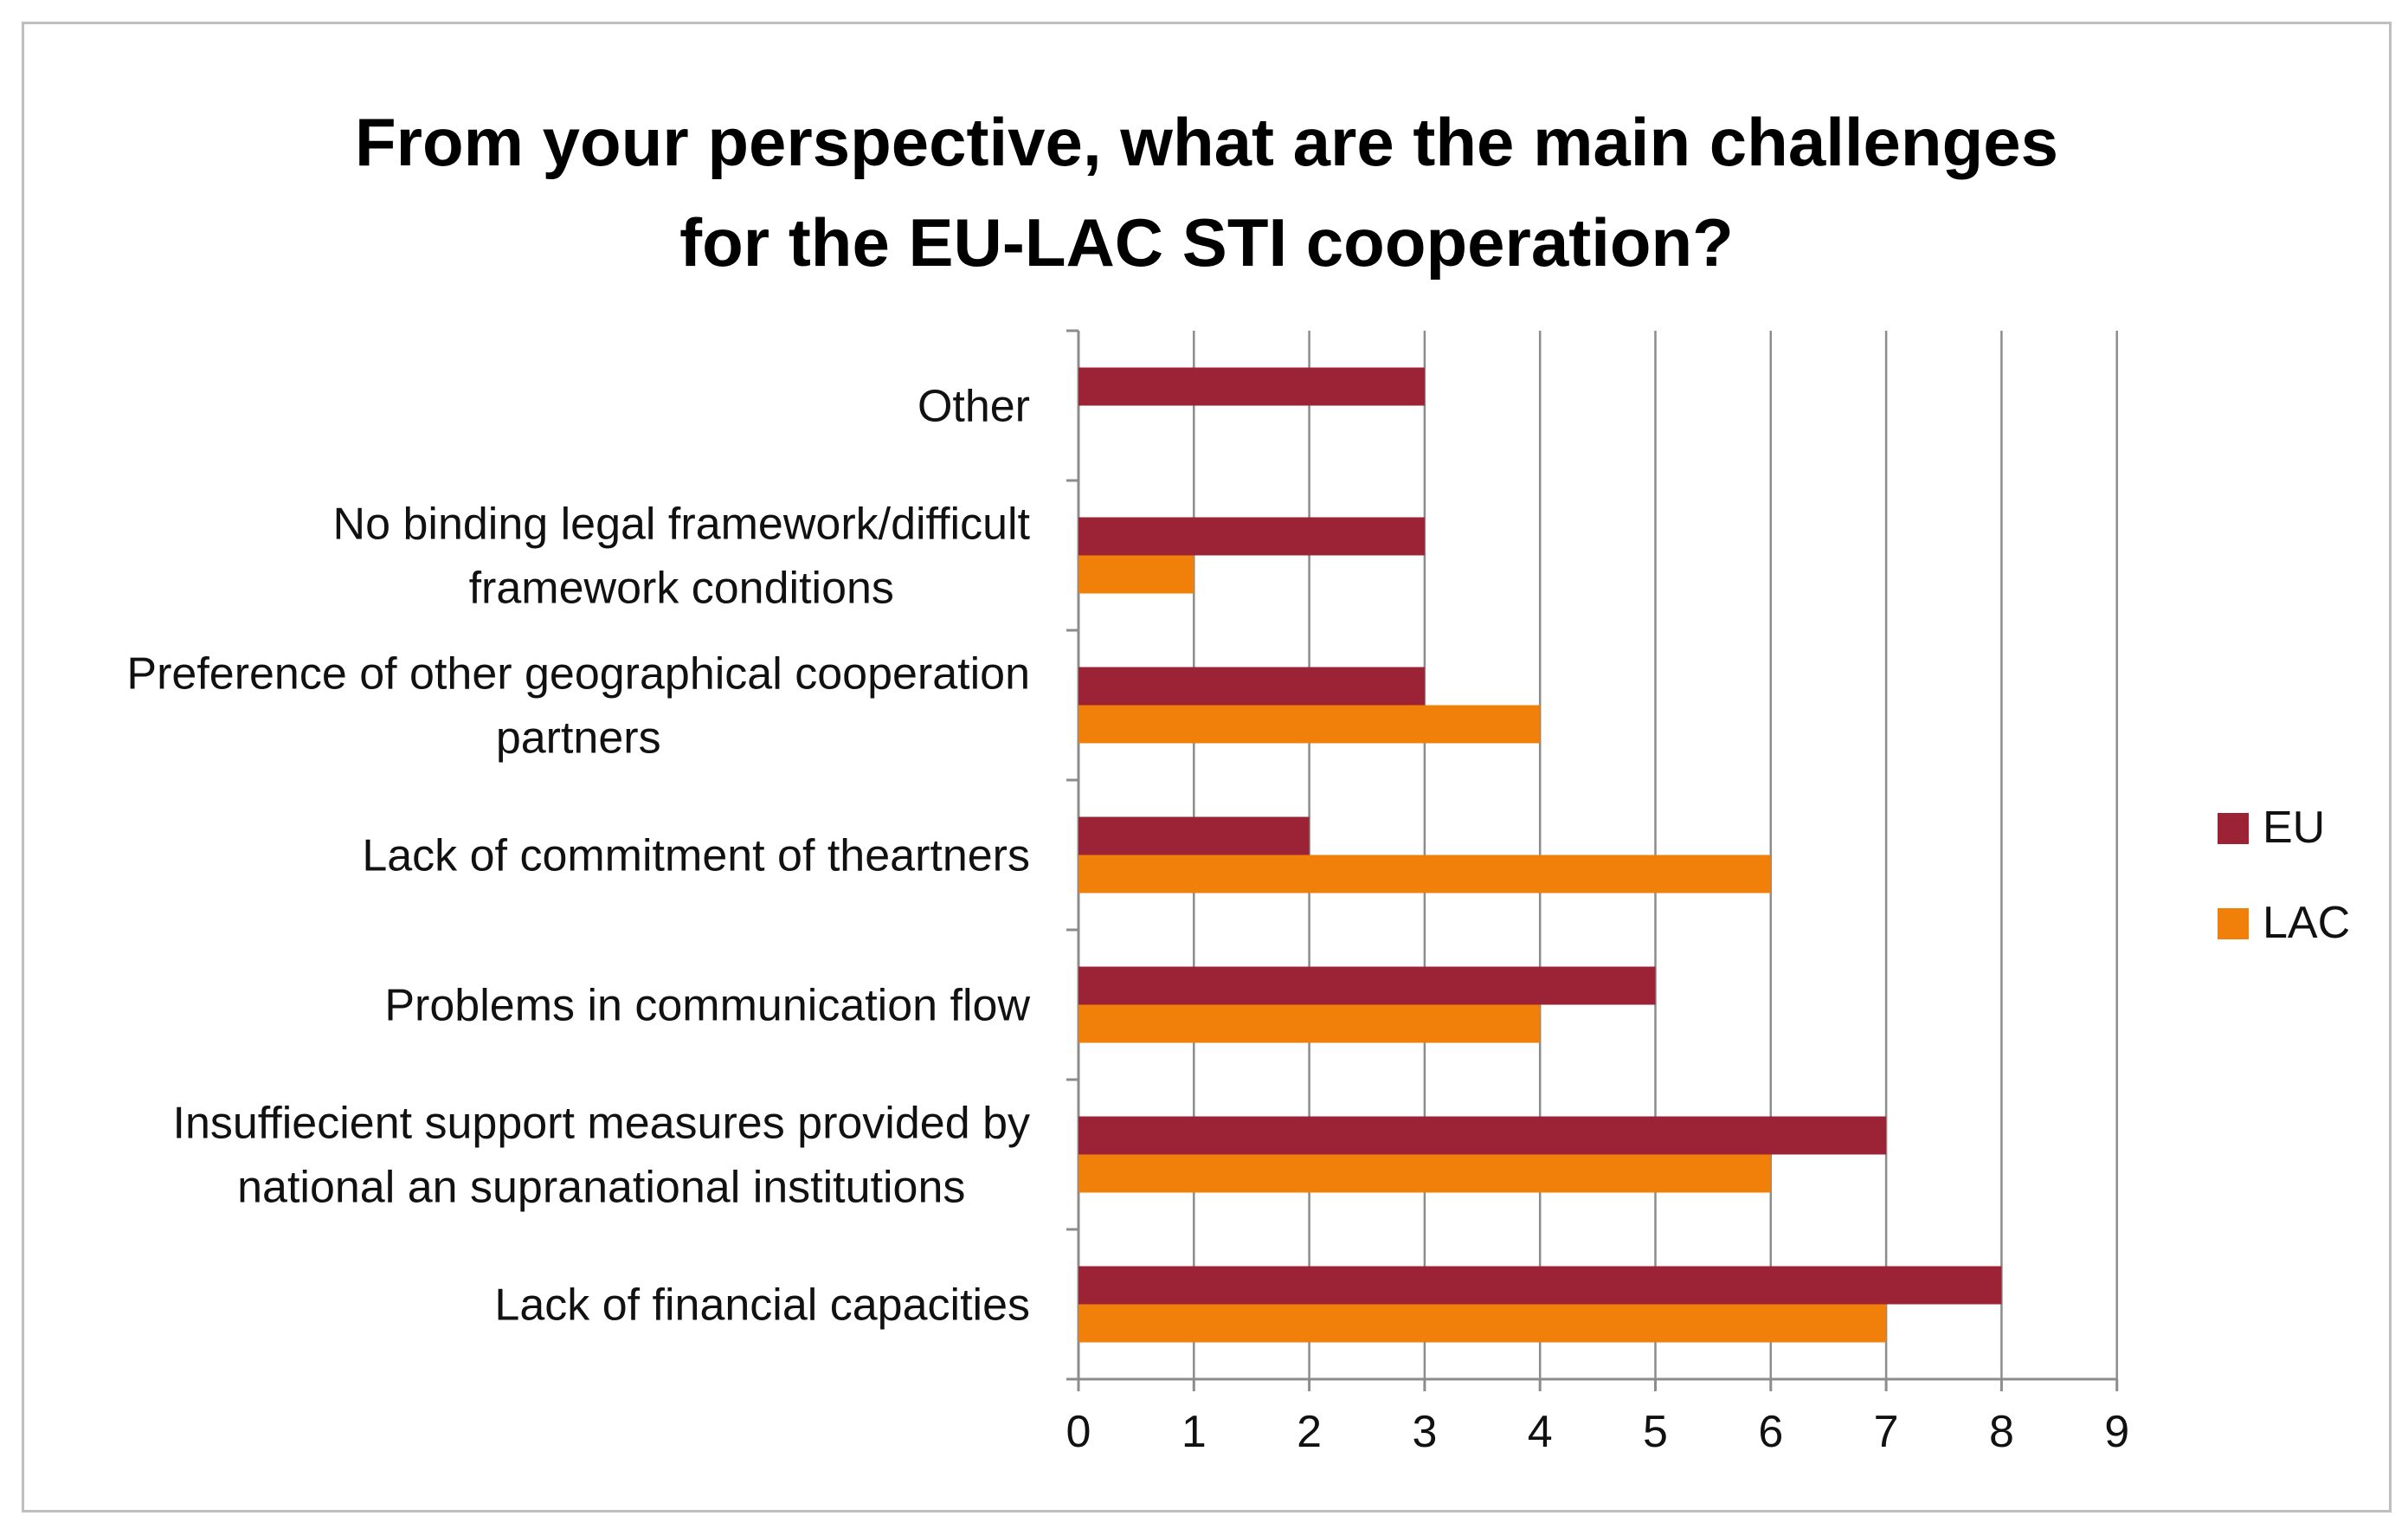 This screenshot has height=1535, width=2408. Describe the element at coordinates (1206, 243) in the screenshot. I see `chart-title-line-2: for the EU-LAC STI cooperation?` at that location.